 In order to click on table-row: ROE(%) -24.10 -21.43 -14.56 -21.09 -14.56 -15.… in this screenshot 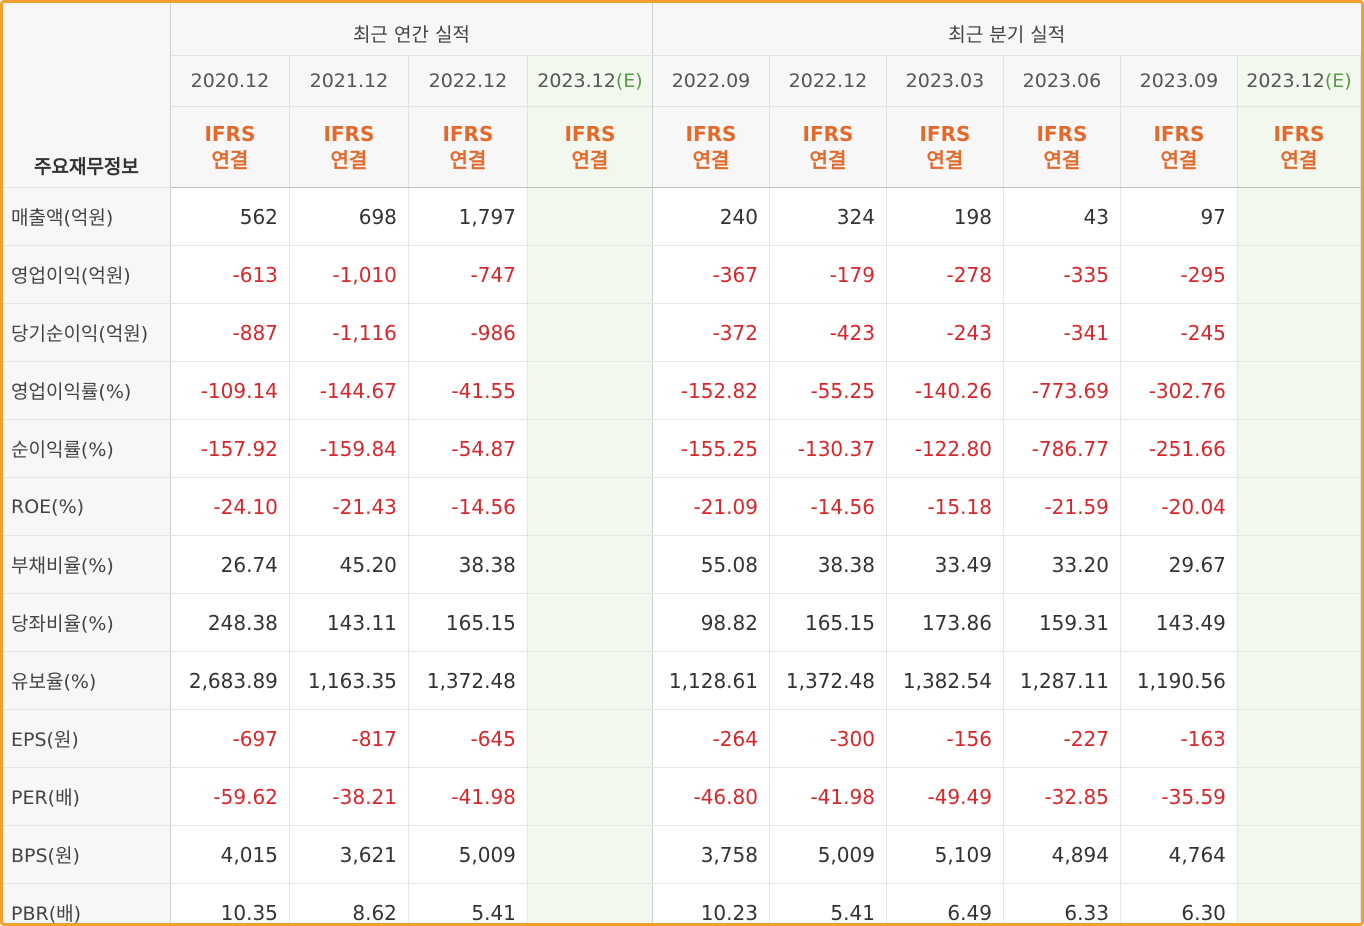, I will do `click(682, 506)`.